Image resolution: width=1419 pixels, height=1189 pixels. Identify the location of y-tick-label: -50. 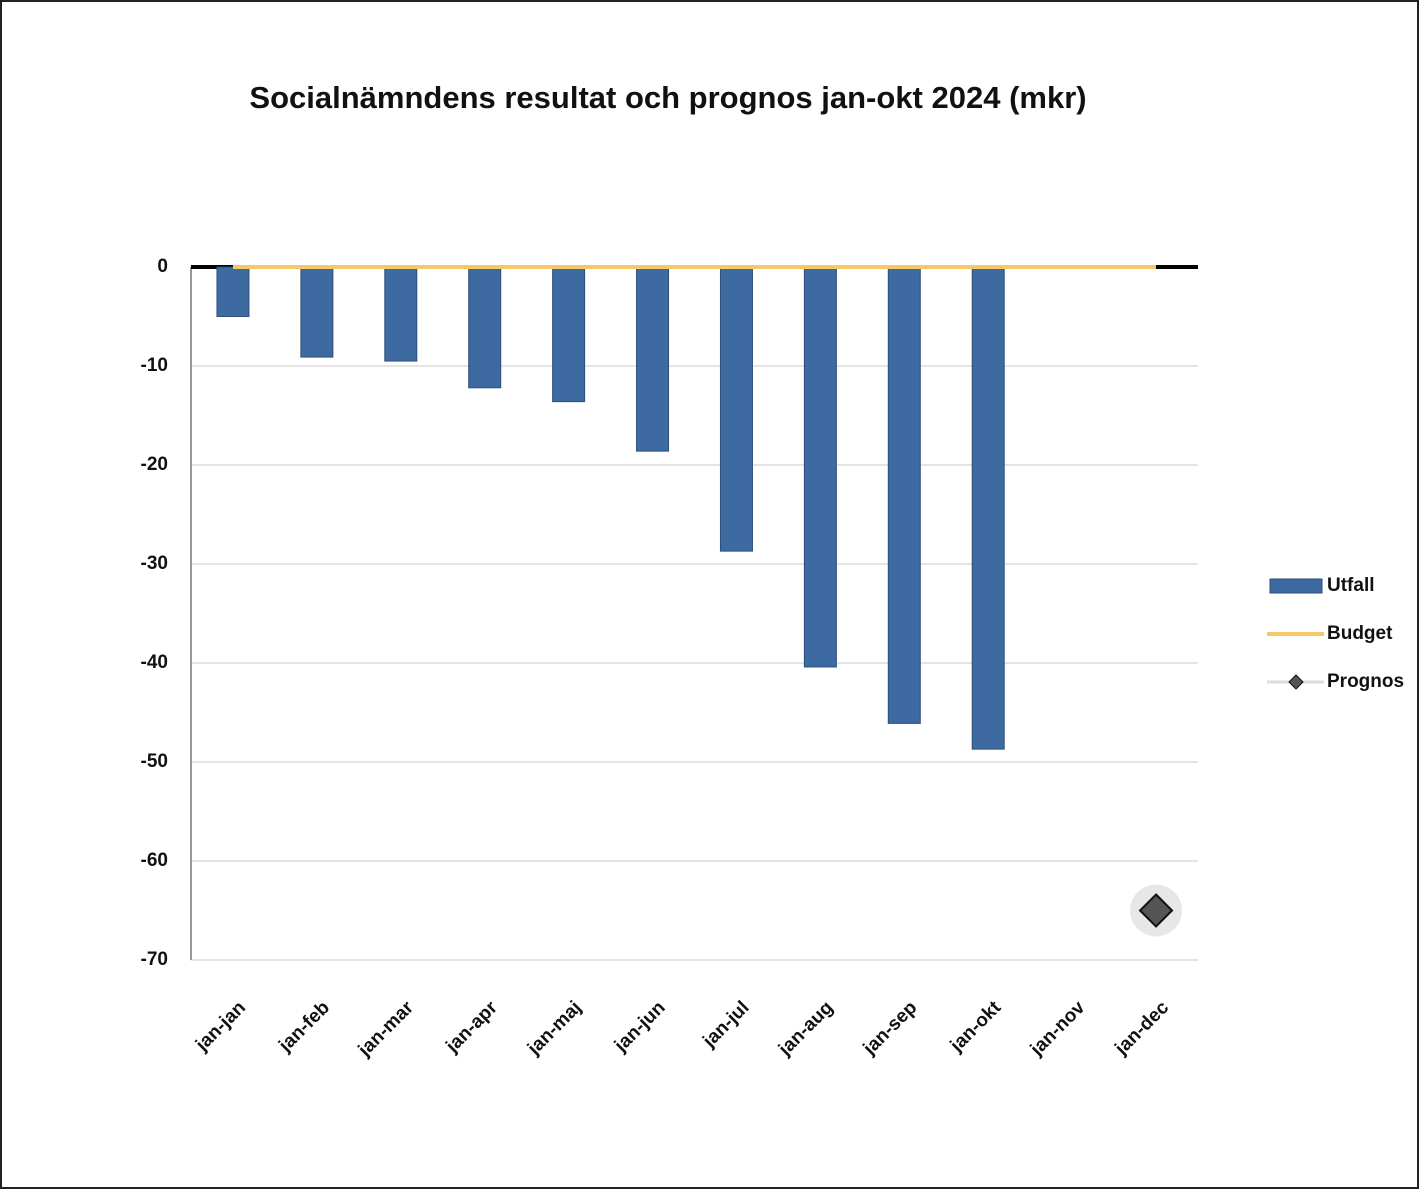
(154, 761).